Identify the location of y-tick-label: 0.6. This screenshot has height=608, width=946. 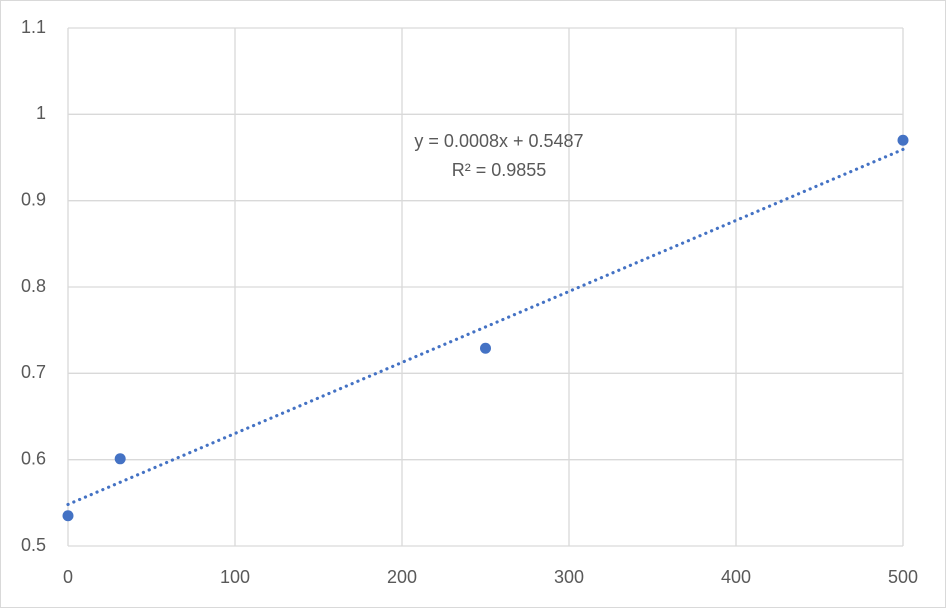
(33, 458).